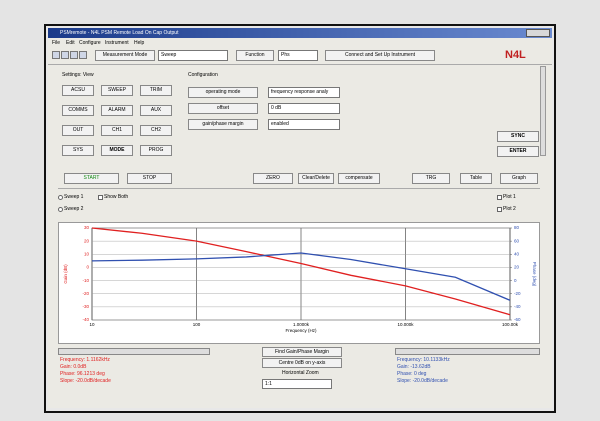 The image size is (600, 421). What do you see at coordinates (534, 274) in the screenshot?
I see `y2-axis-label: Phase (deg)` at bounding box center [534, 274].